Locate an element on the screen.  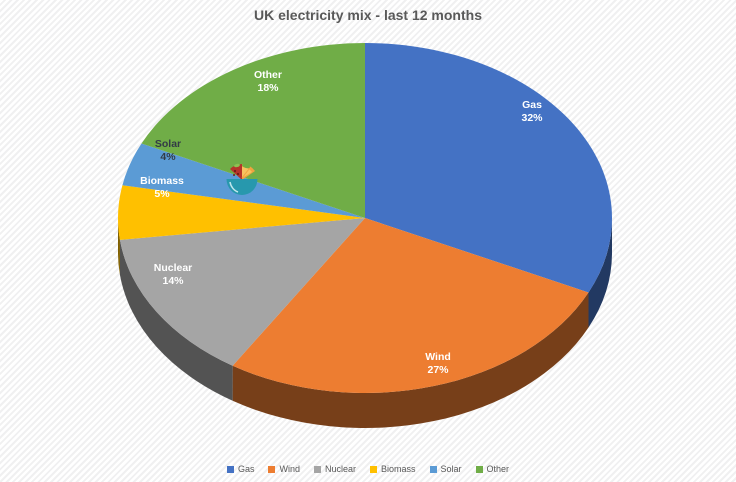
legend-item-wind: Wind is located at coordinates (284, 469).